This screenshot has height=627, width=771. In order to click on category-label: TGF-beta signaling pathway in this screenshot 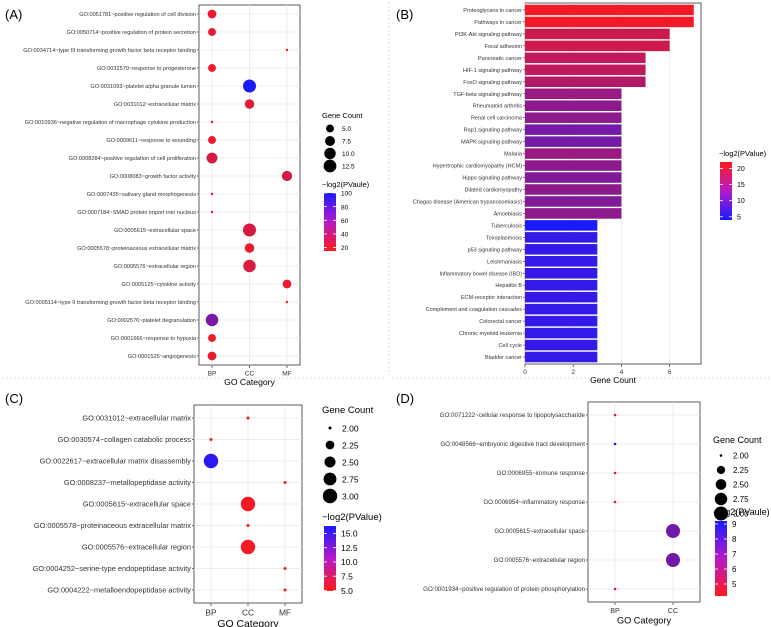, I will do `click(487, 95)`.